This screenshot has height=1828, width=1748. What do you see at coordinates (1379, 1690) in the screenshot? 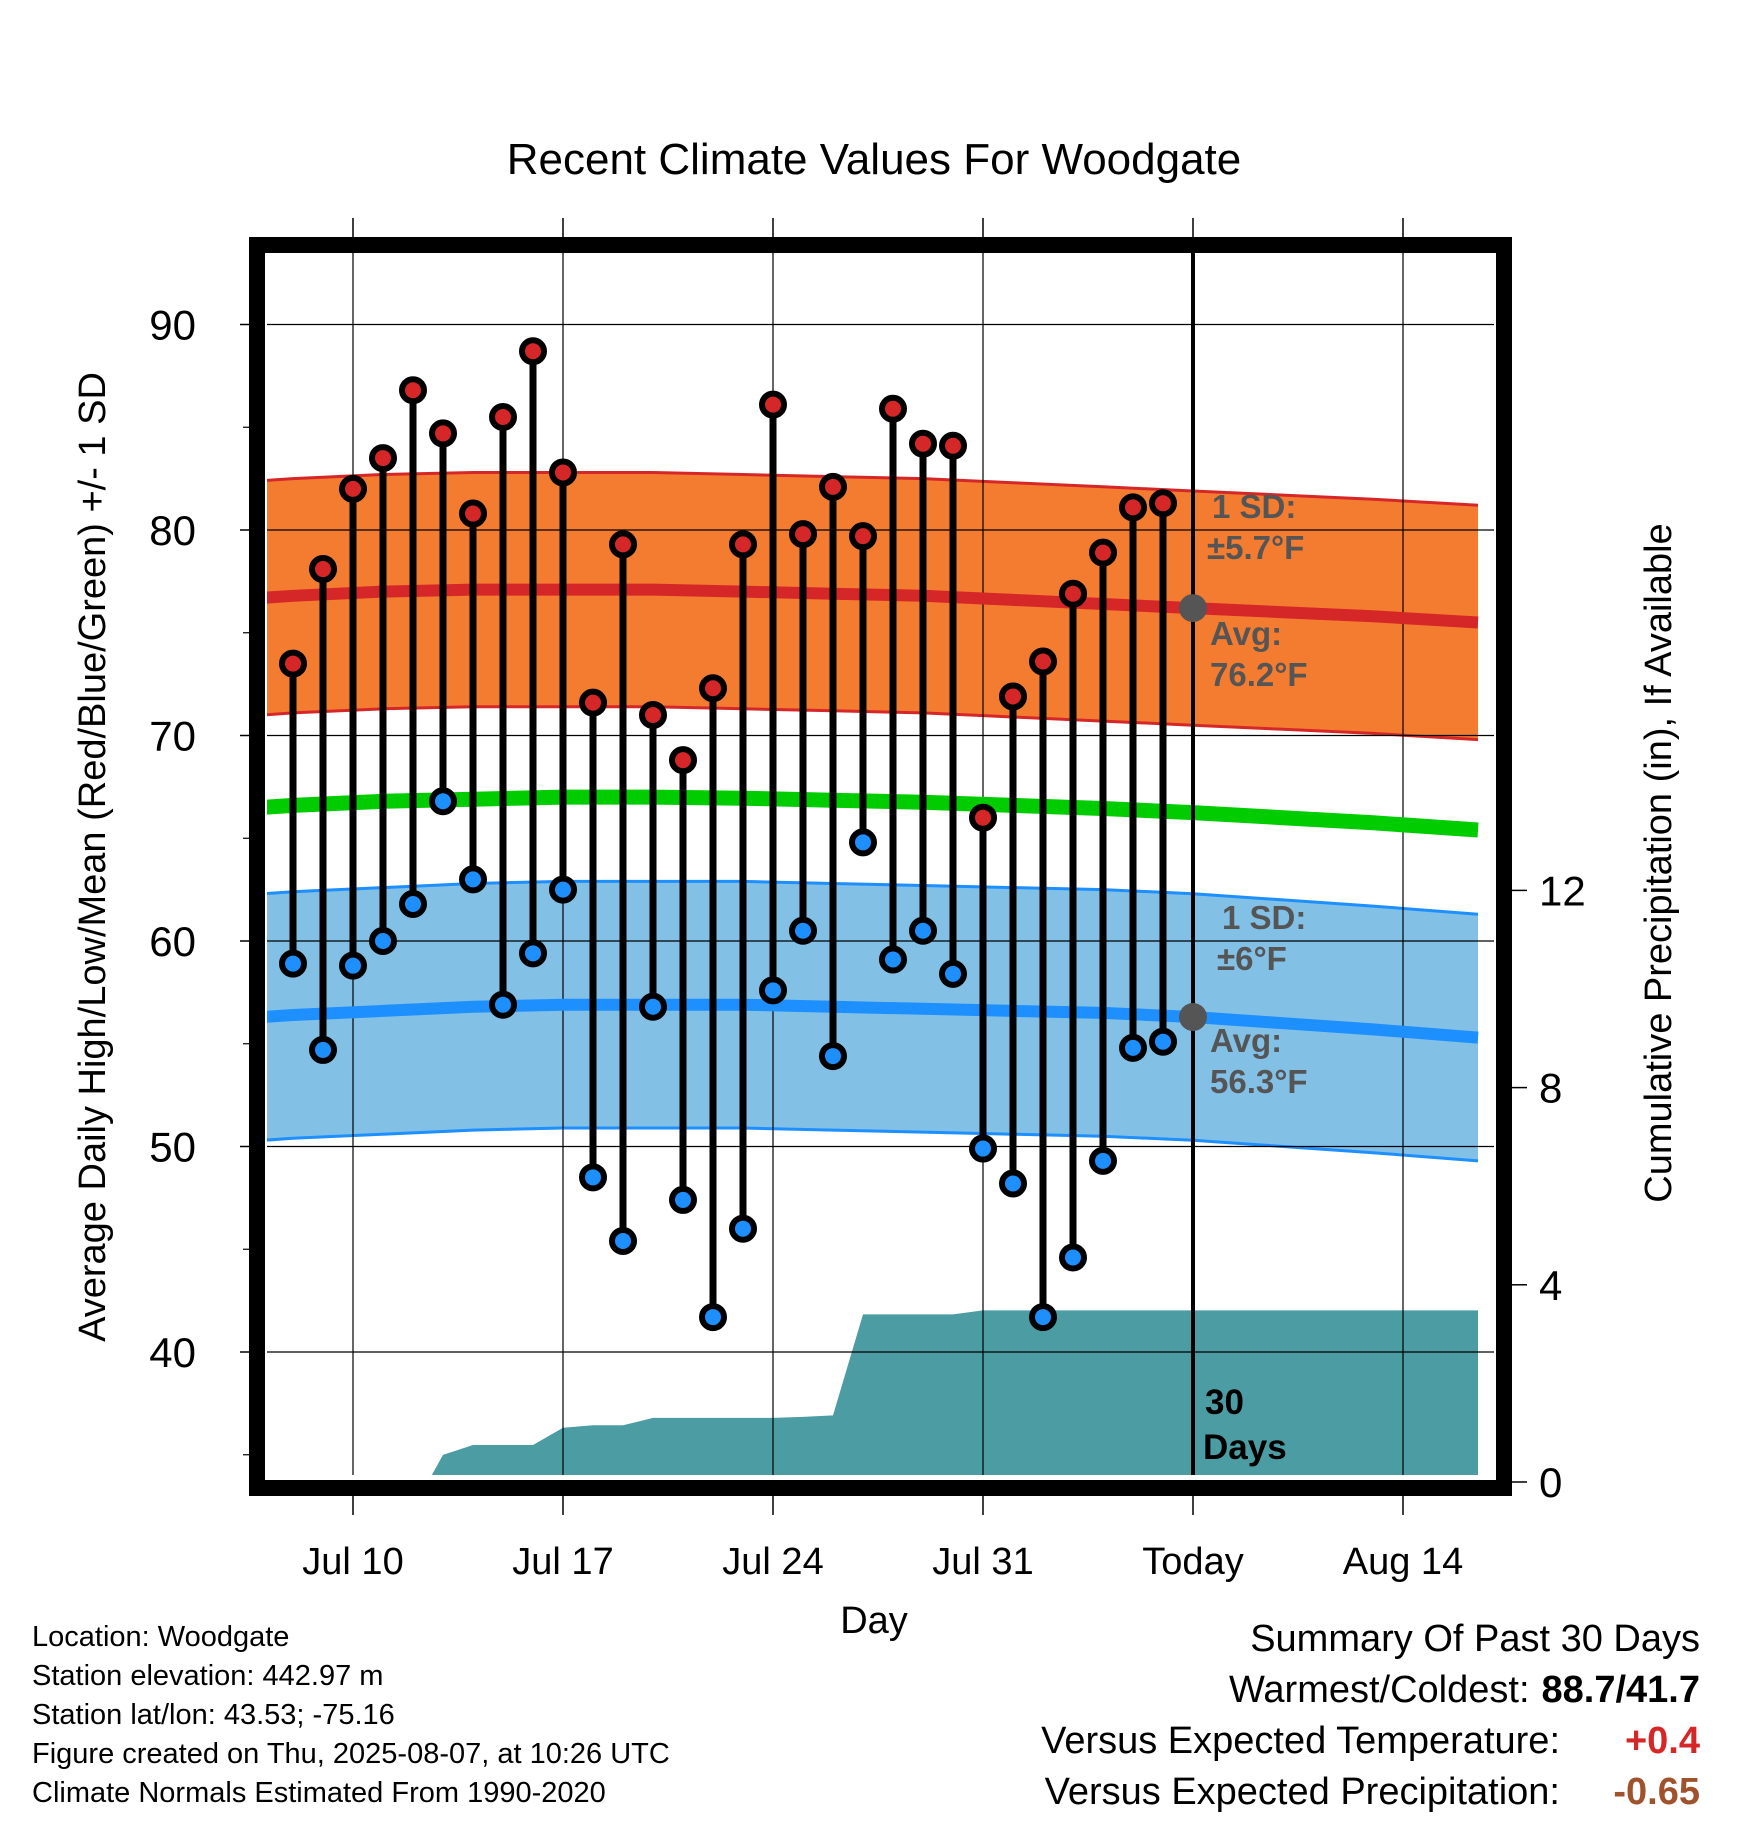
I see `warm-cold-label: Warmest/Coldest:` at bounding box center [1379, 1690].